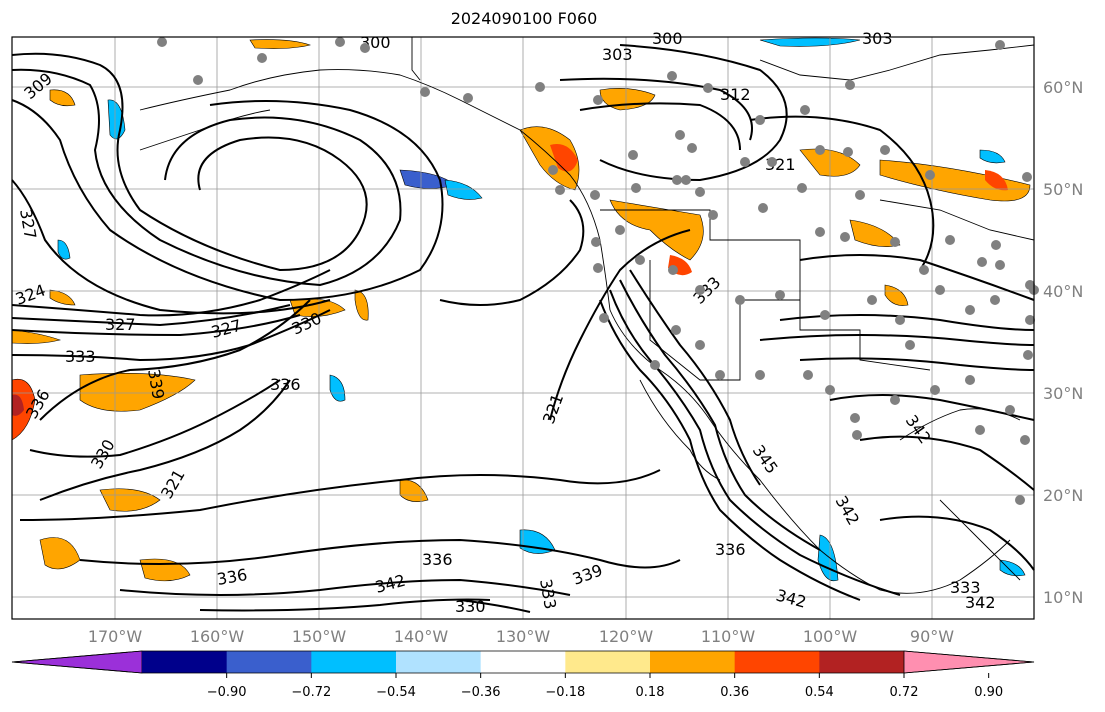  I want to click on lon-label: 120°W, so click(626, 636).